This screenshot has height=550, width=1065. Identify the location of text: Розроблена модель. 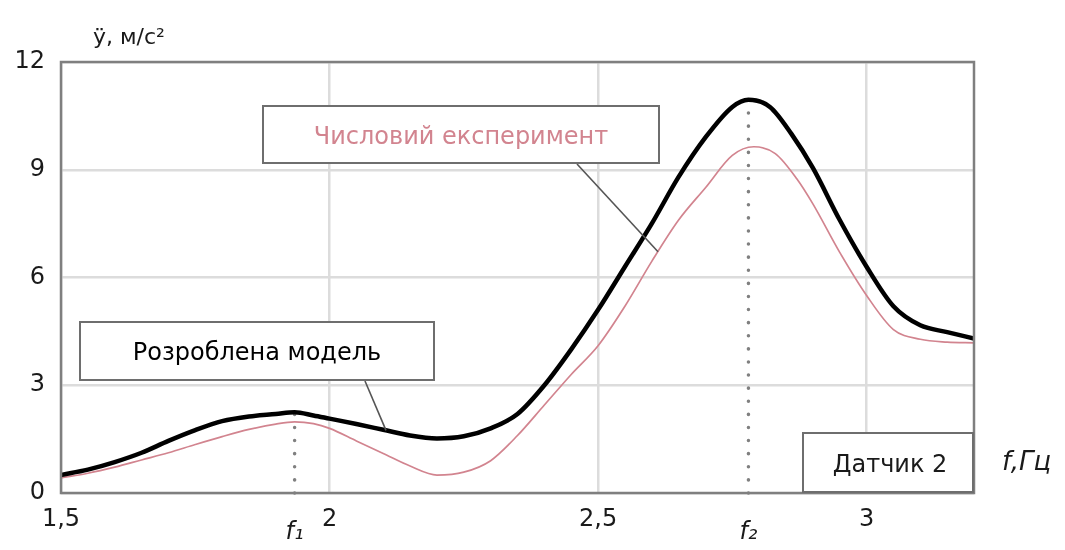
(257, 352).